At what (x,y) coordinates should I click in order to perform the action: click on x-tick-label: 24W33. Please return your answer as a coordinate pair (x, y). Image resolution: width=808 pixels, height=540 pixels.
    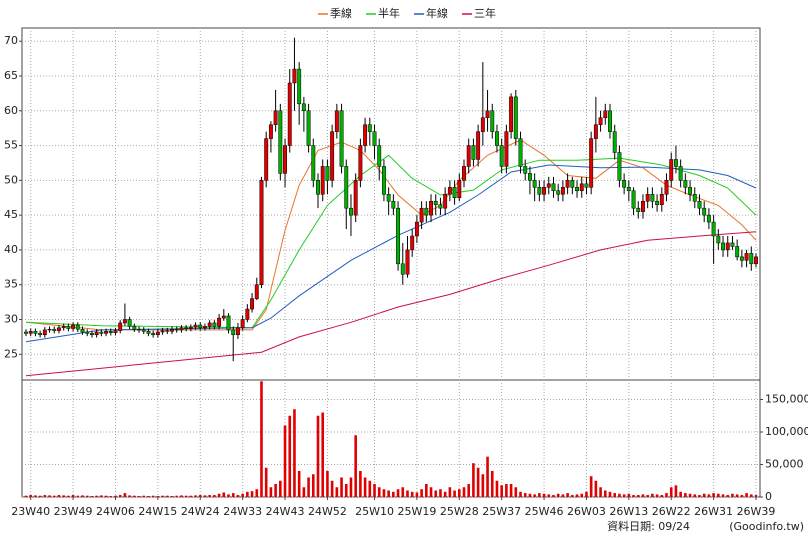
    Looking at the image, I should click on (242, 511).